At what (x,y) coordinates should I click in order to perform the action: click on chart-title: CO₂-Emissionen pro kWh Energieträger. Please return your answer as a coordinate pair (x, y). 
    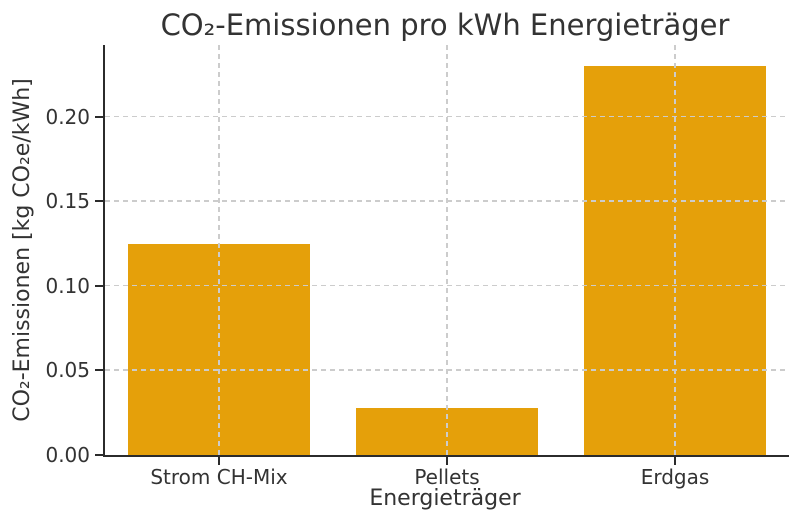
    Looking at the image, I should click on (445, 25).